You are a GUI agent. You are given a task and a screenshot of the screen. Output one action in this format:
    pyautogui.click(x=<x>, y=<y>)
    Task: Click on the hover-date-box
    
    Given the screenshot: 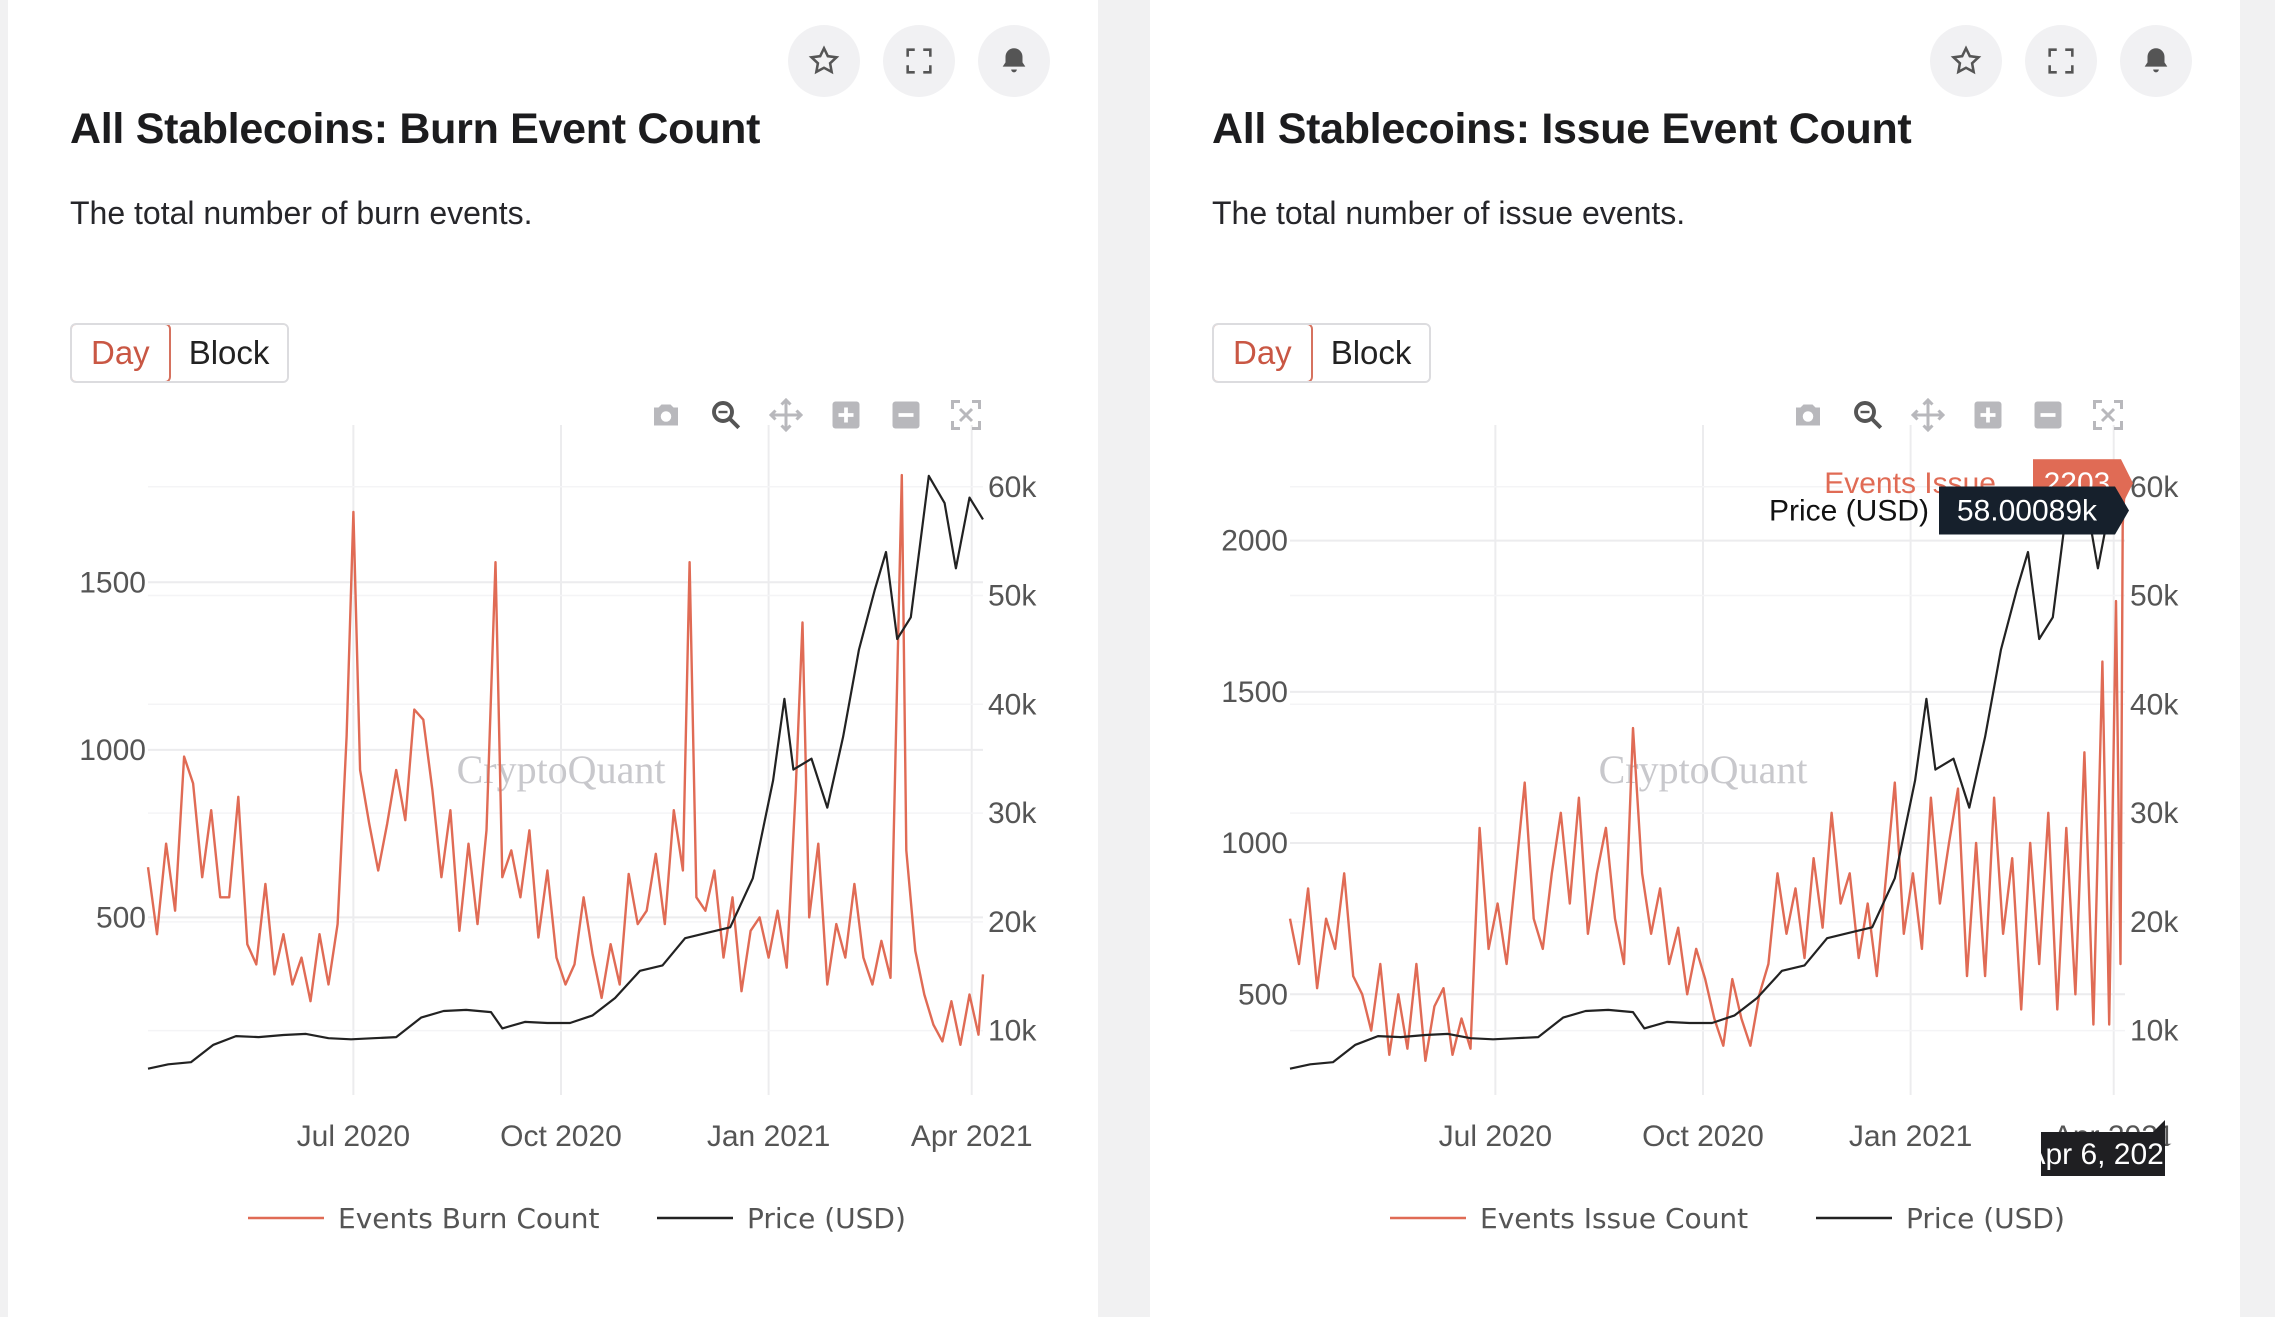 What is the action you would take?
    pyautogui.click(x=2103, y=1154)
    